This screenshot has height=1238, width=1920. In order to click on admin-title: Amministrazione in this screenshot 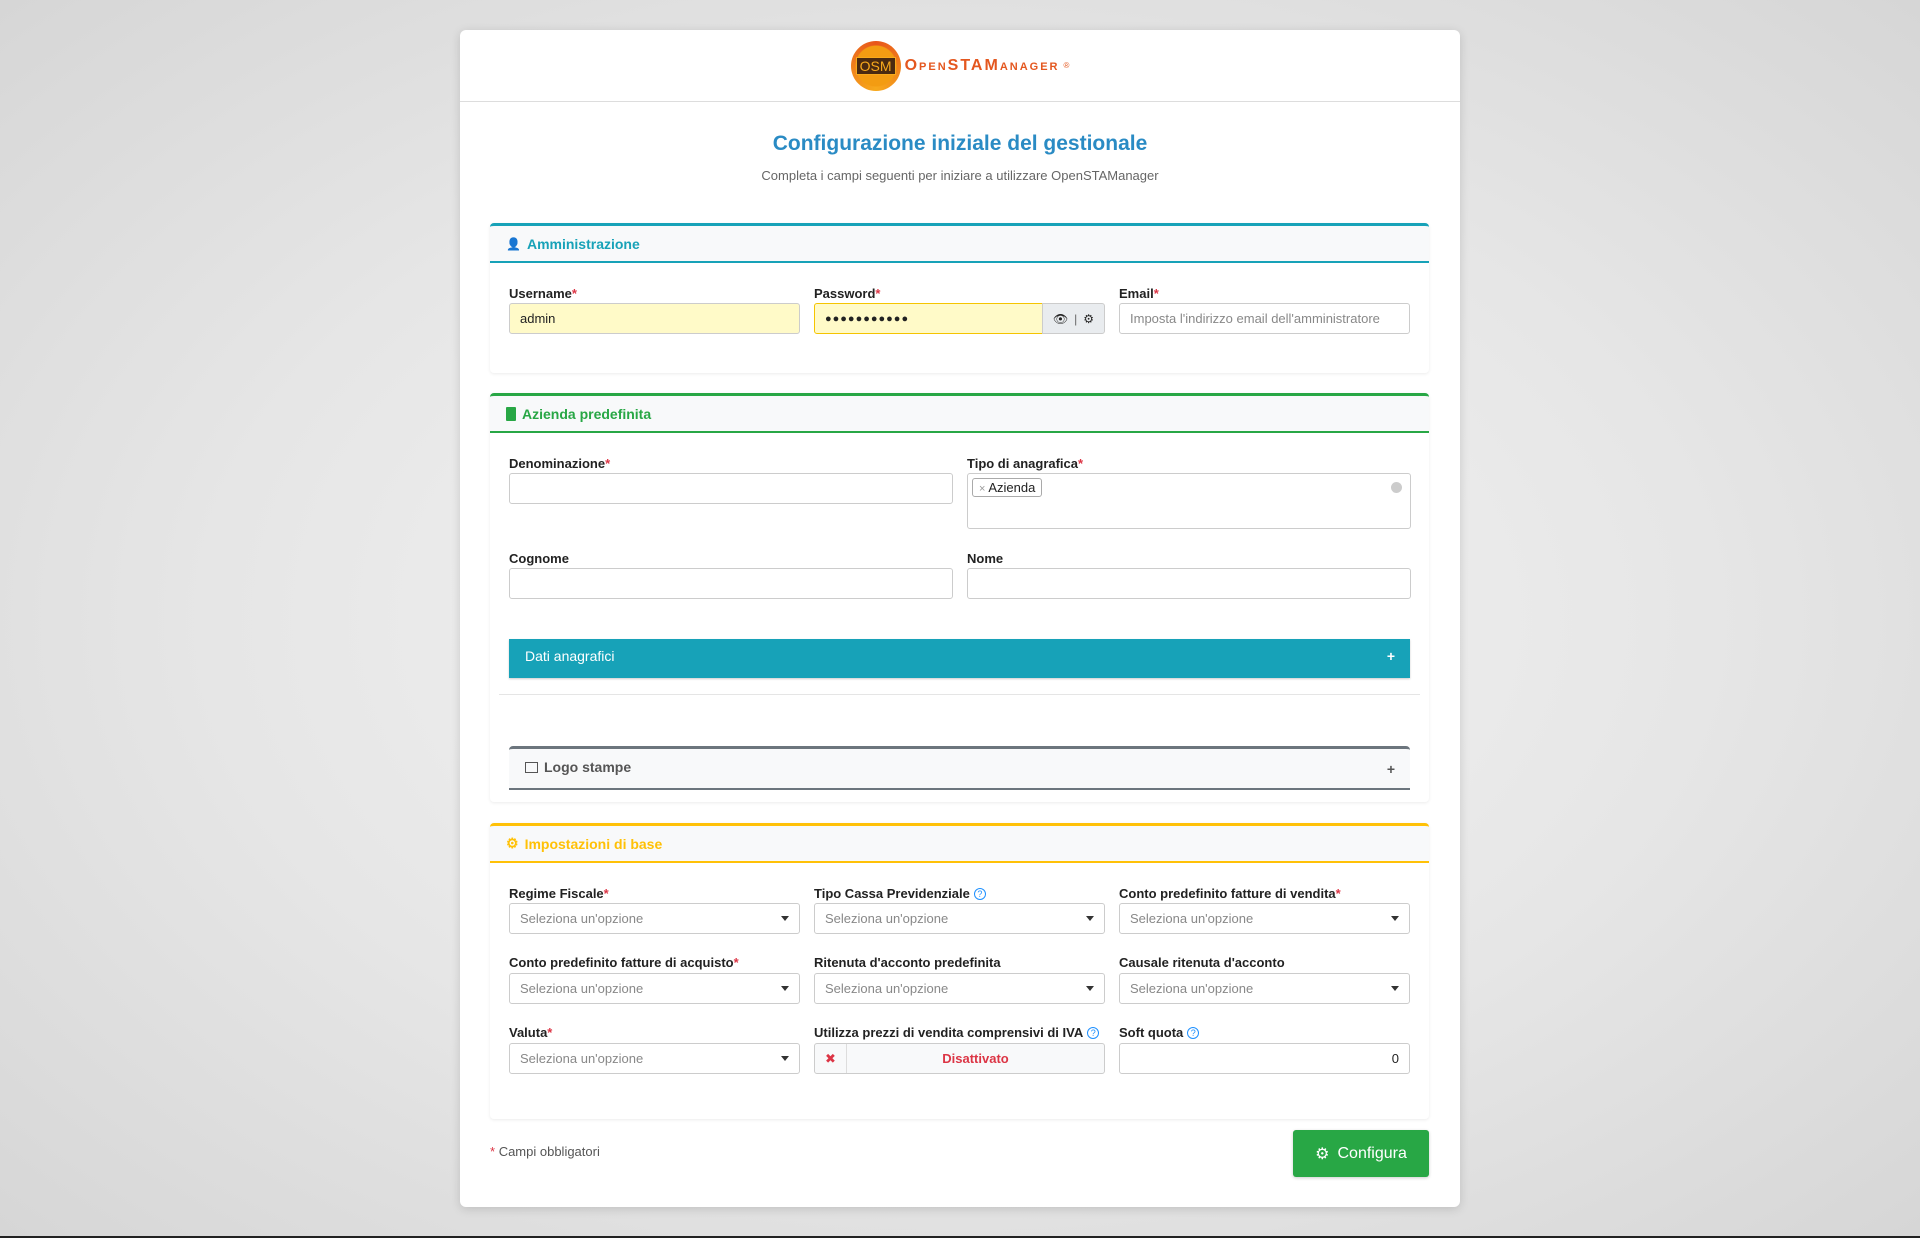, I will do `click(583, 243)`.